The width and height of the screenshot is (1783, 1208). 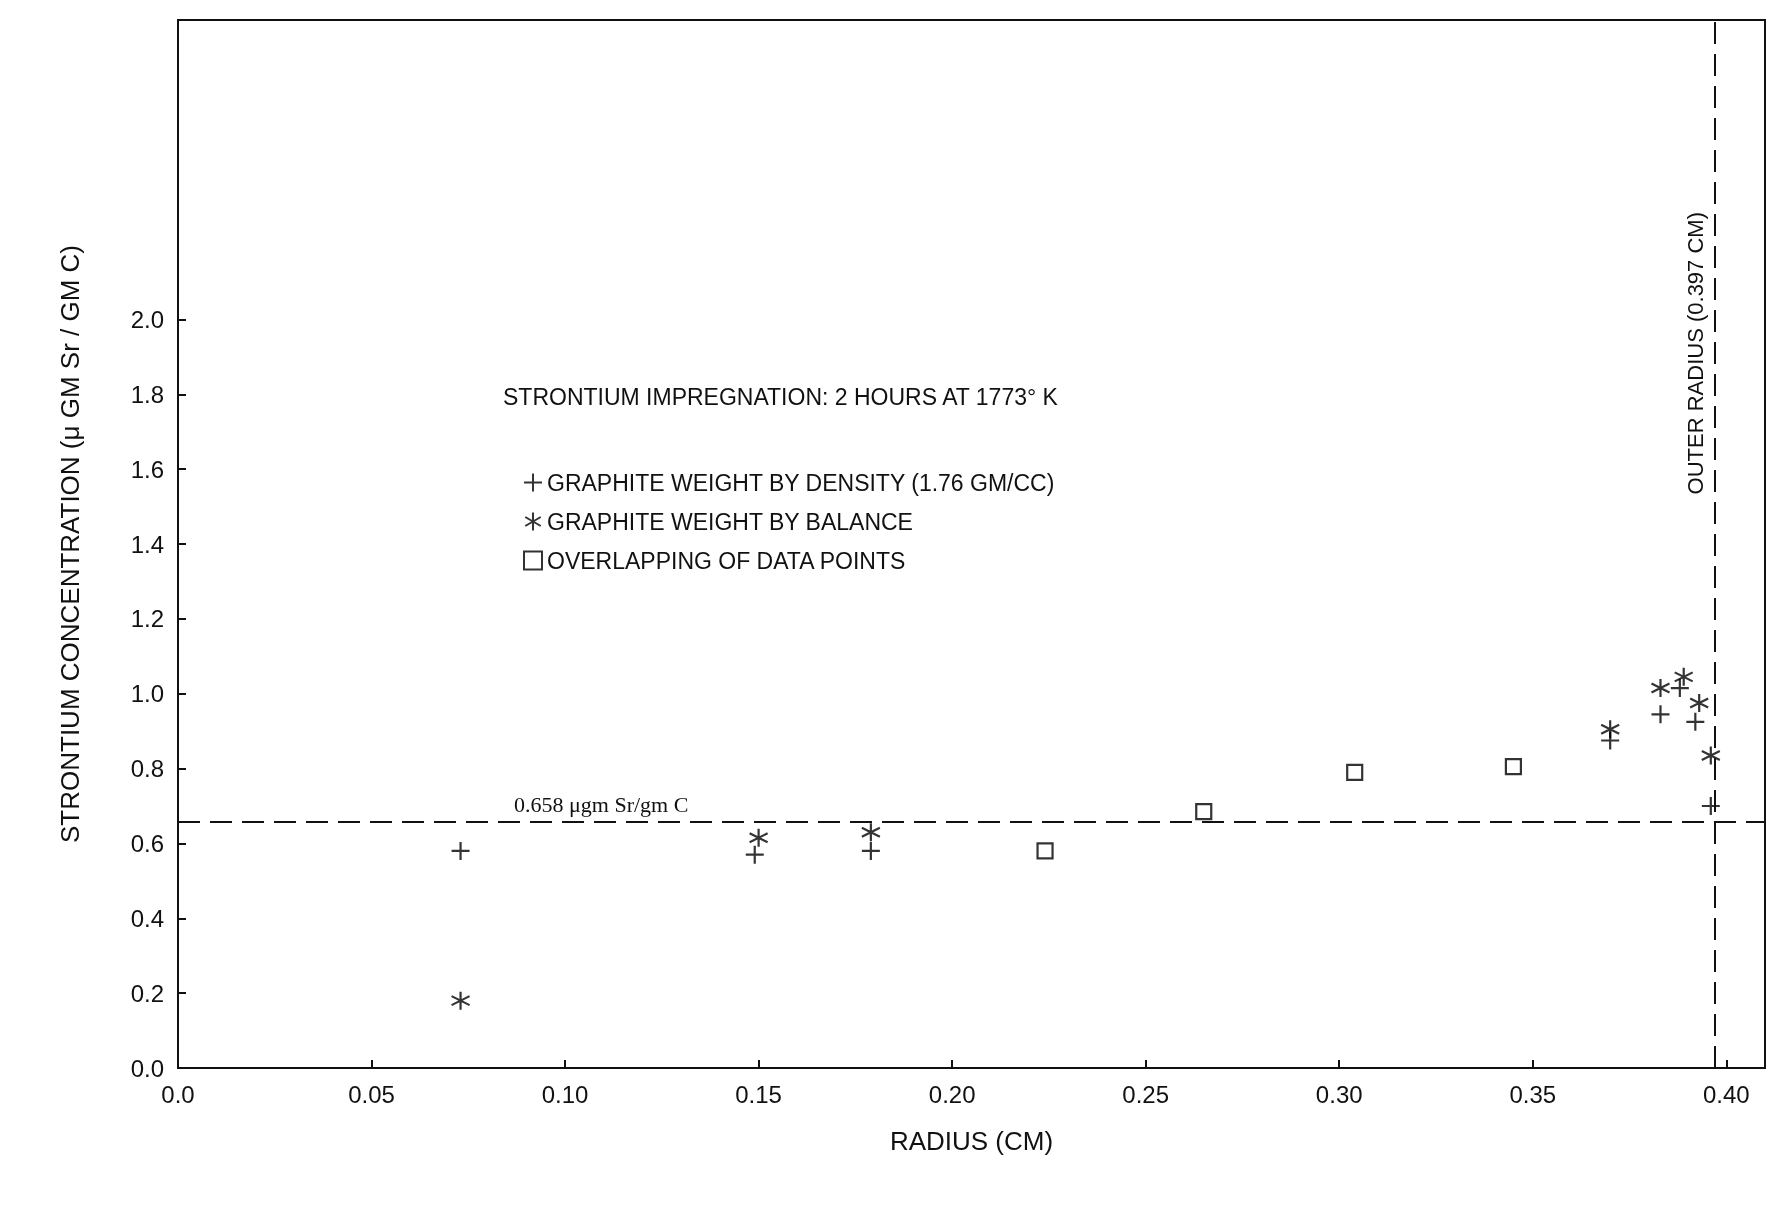 I want to click on x-tick-label: 0.05, so click(x=371, y=1094).